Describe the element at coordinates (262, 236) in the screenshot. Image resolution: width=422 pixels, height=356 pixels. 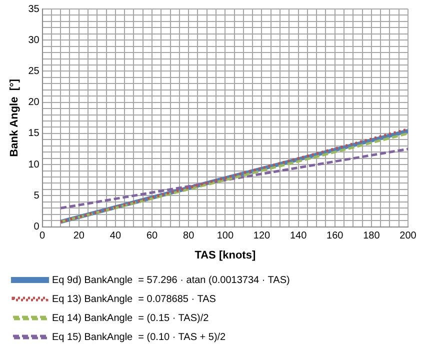
I see `x-tick-label: 120` at that location.